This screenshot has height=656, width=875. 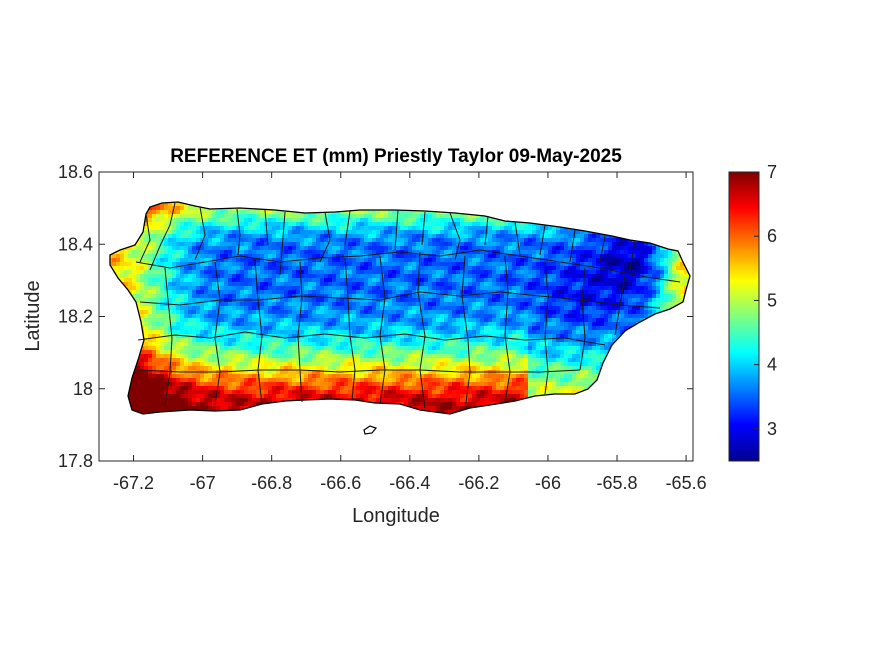 I want to click on colorbar, so click(x=744, y=316).